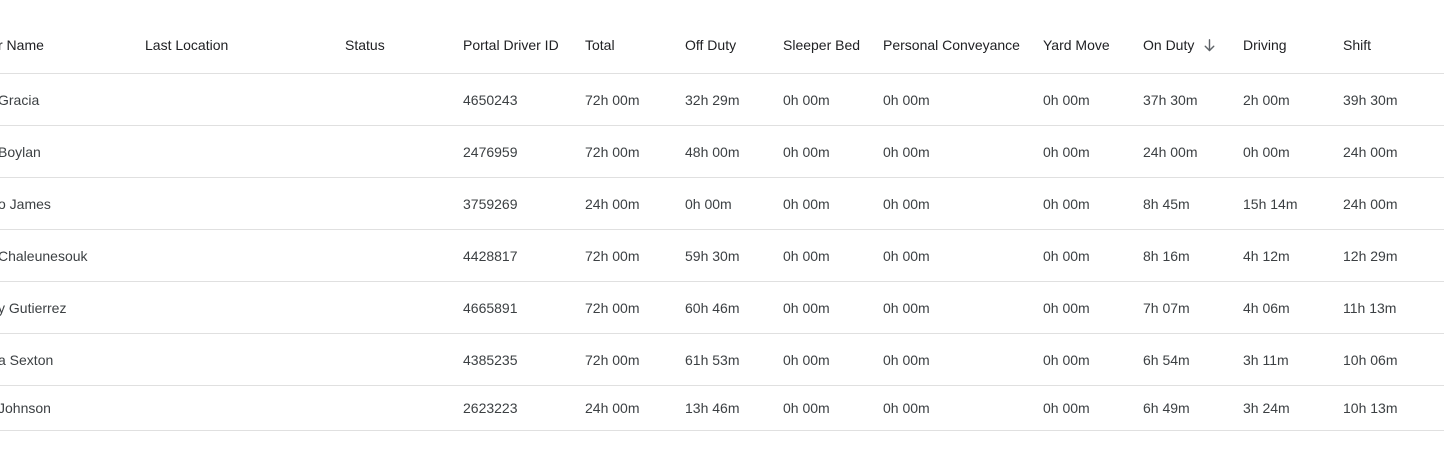 This screenshot has height=464, width=1448. Describe the element at coordinates (1169, 45) in the screenshot. I see `column-header-on-duty-label: On Duty` at that location.